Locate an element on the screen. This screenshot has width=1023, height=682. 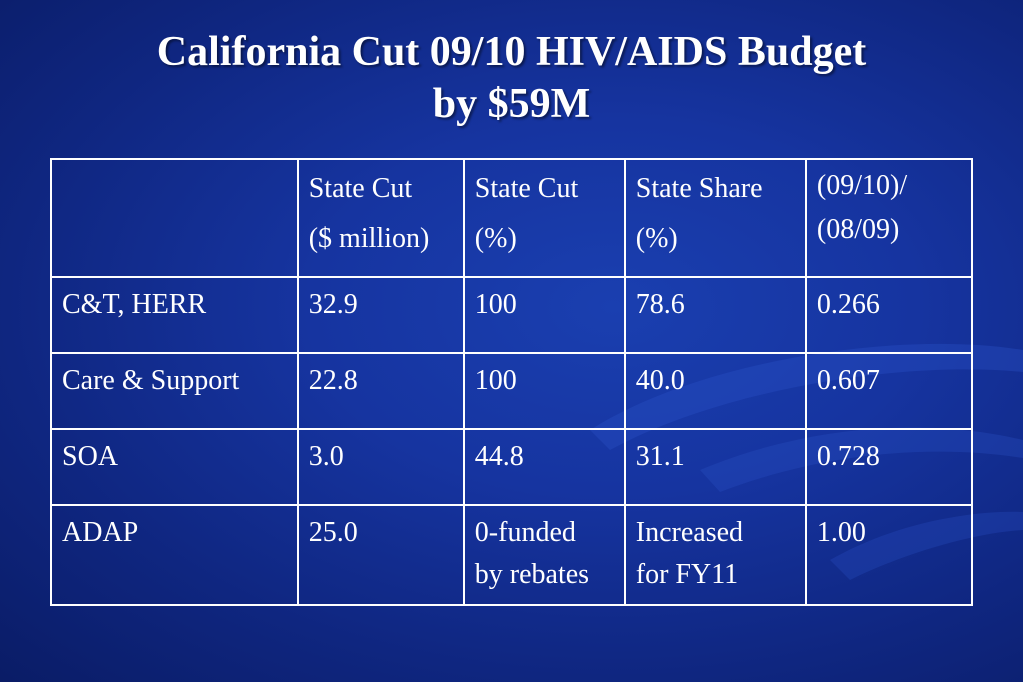
state-share-pct-value: 31.1 is located at coordinates (660, 456).